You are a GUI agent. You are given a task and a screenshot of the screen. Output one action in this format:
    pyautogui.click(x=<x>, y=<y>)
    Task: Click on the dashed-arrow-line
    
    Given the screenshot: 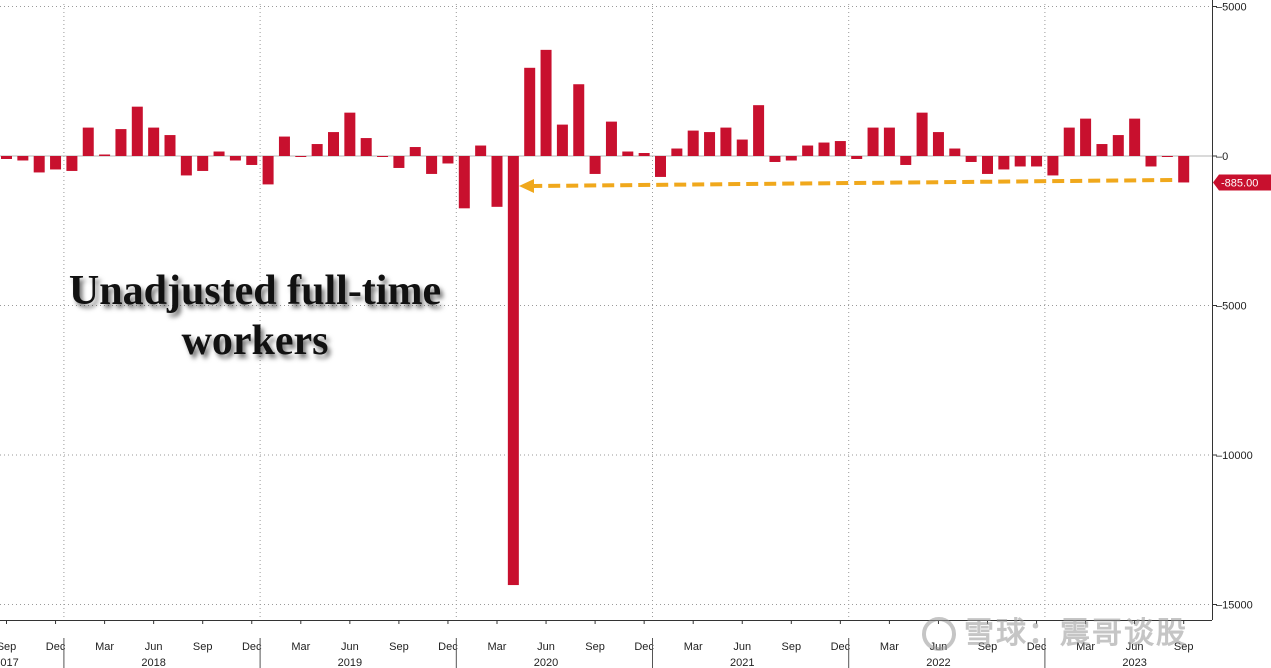 What is the action you would take?
    pyautogui.click(x=853, y=183)
    